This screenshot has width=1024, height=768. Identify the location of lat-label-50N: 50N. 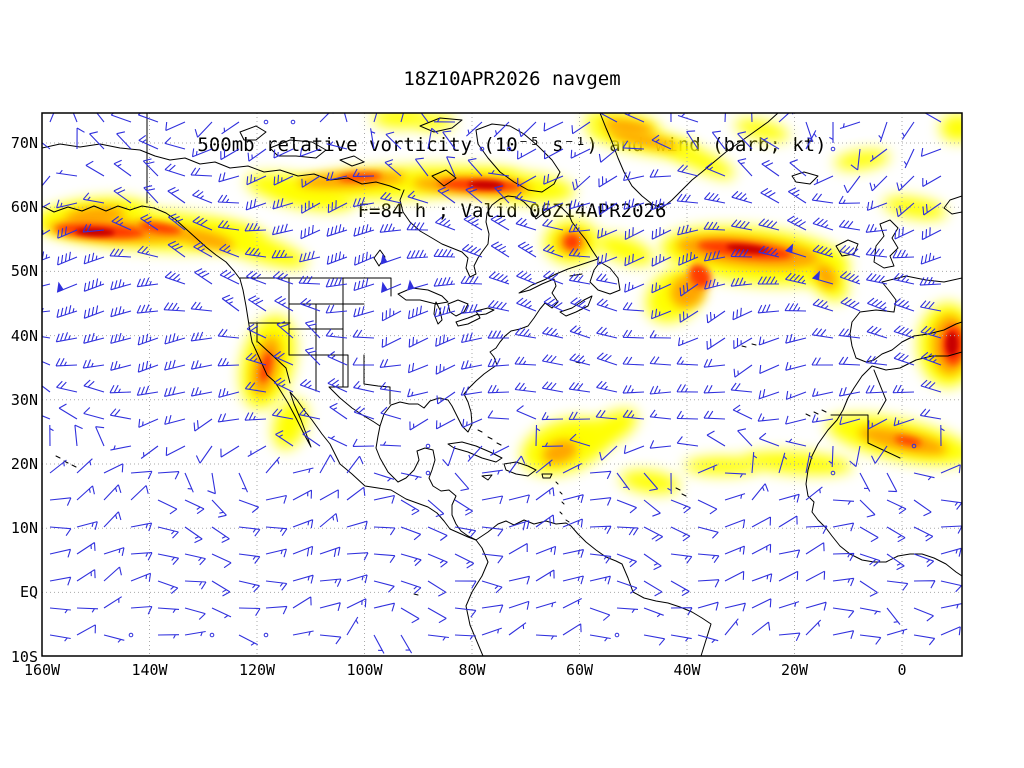
(24, 271).